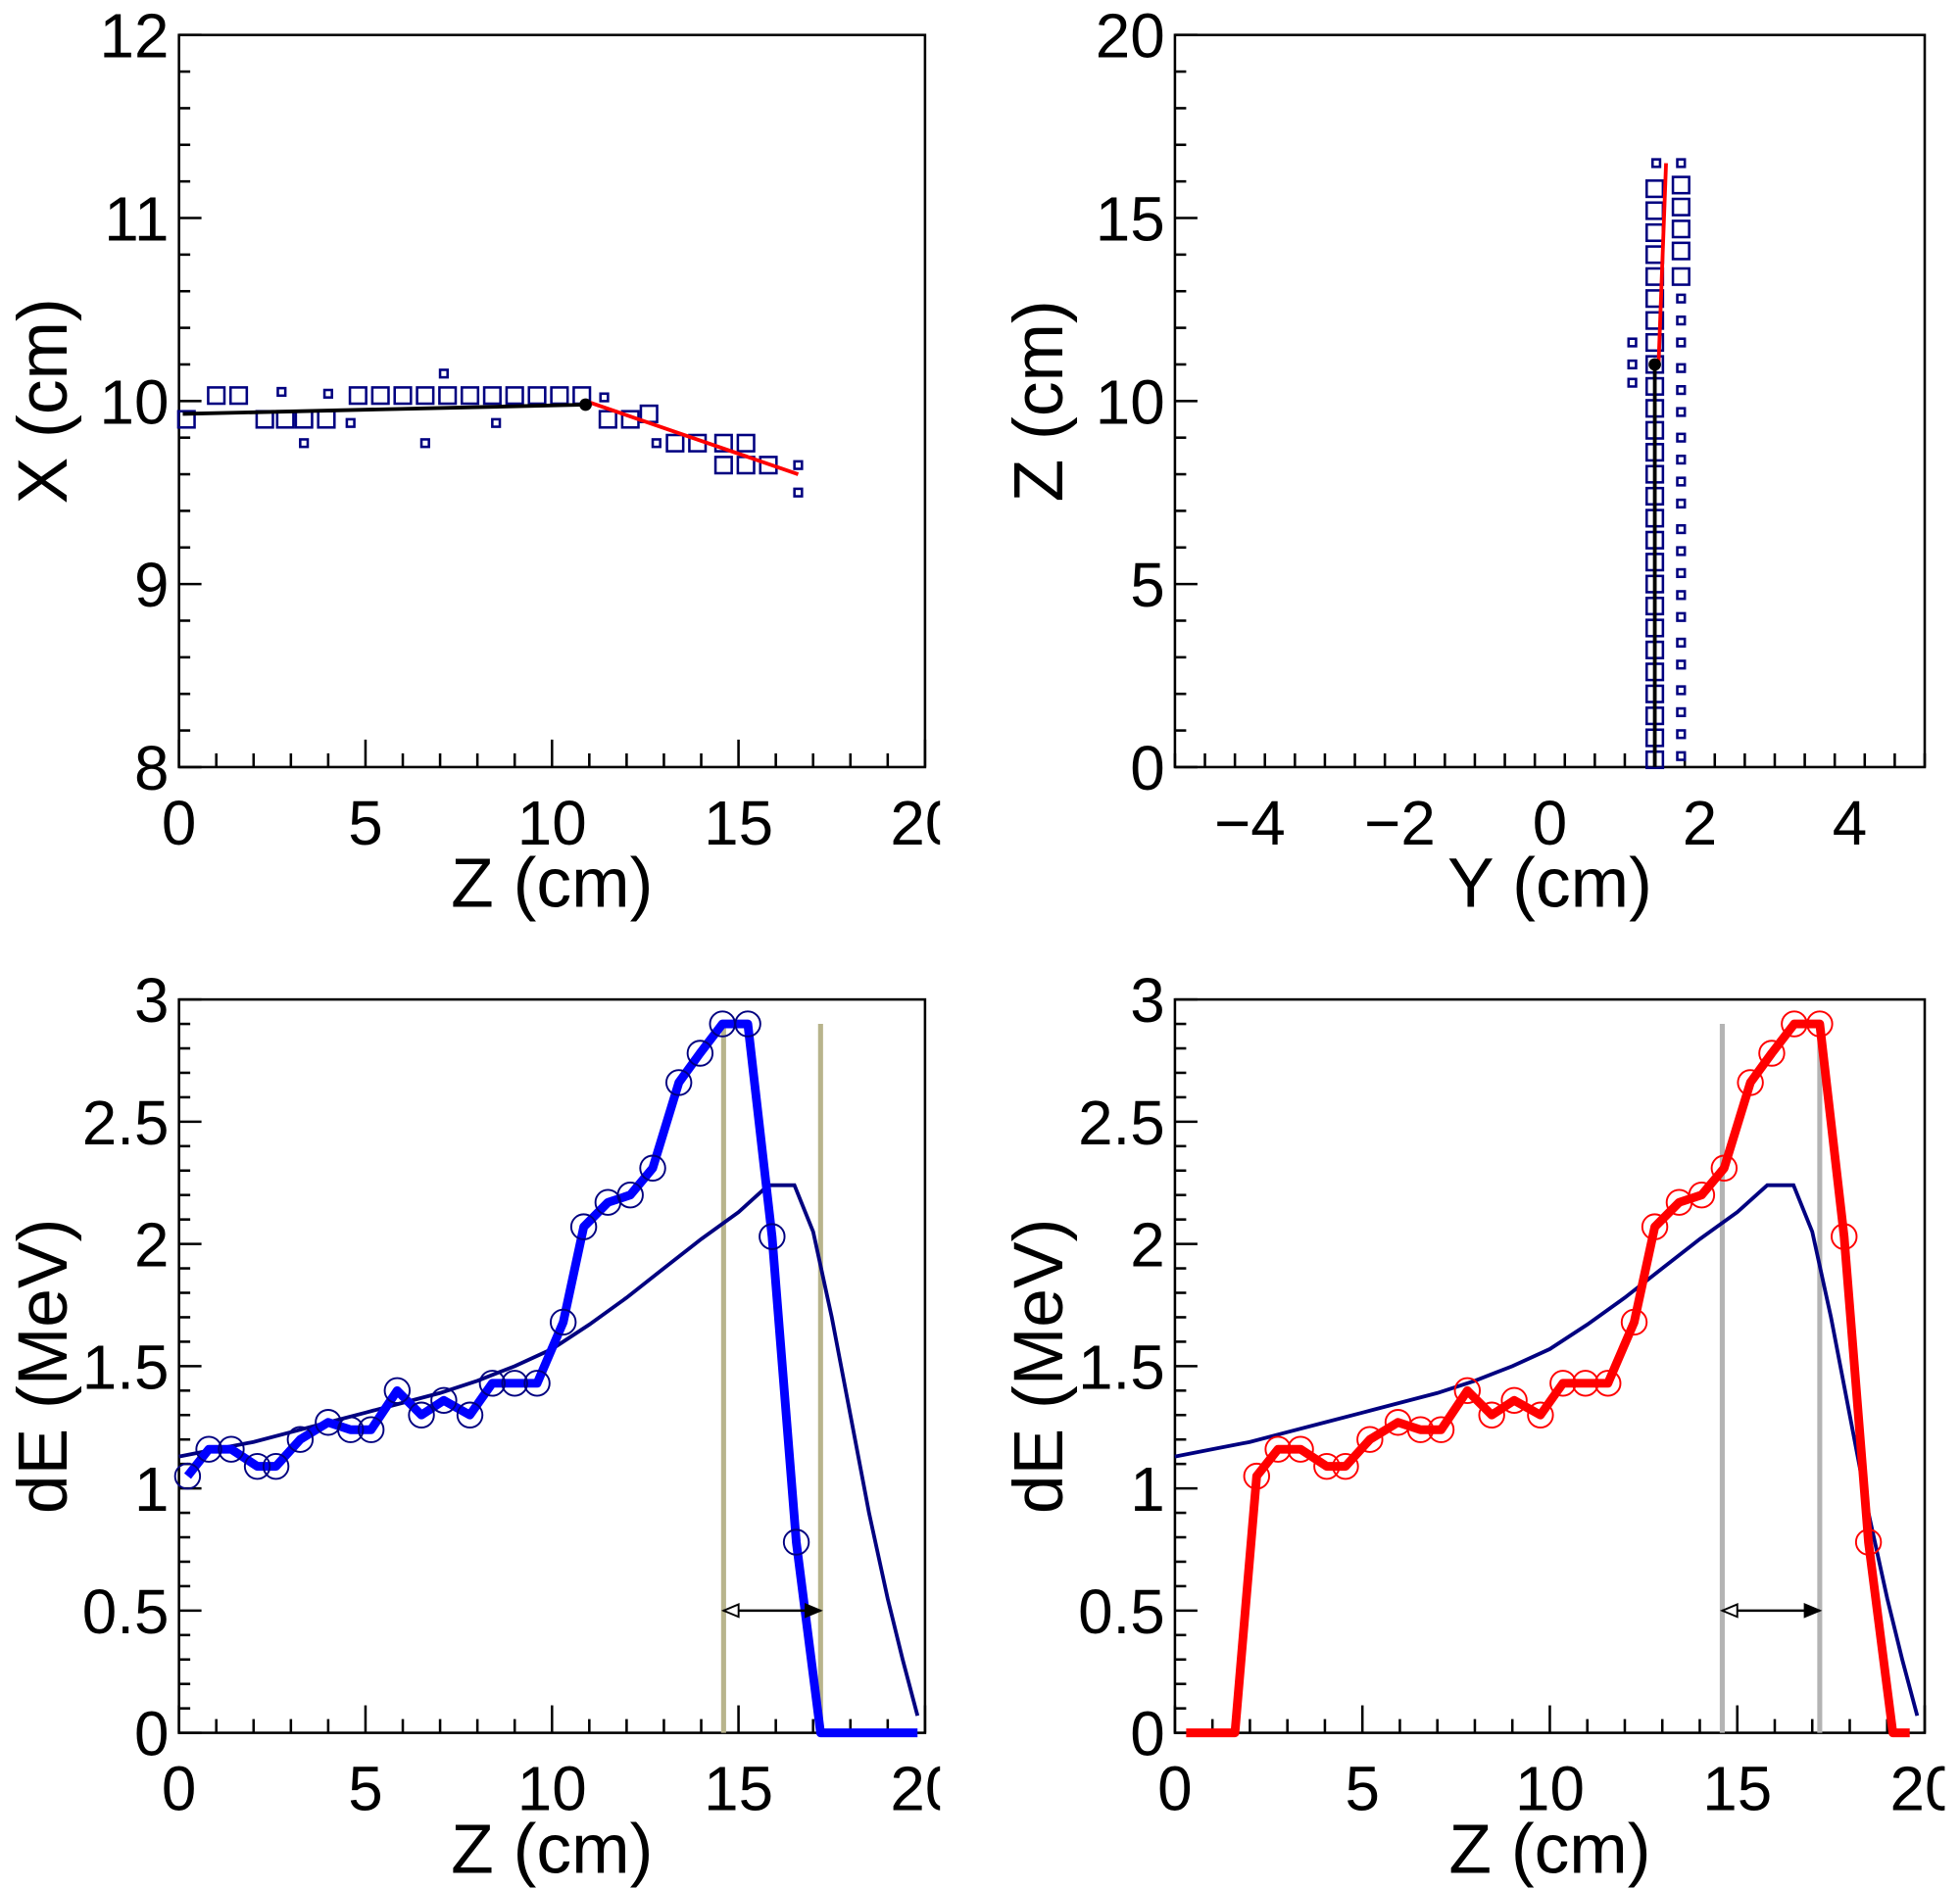  Describe the element at coordinates (1549, 884) in the screenshot. I see `x-axis-title: Y (cm)` at that location.